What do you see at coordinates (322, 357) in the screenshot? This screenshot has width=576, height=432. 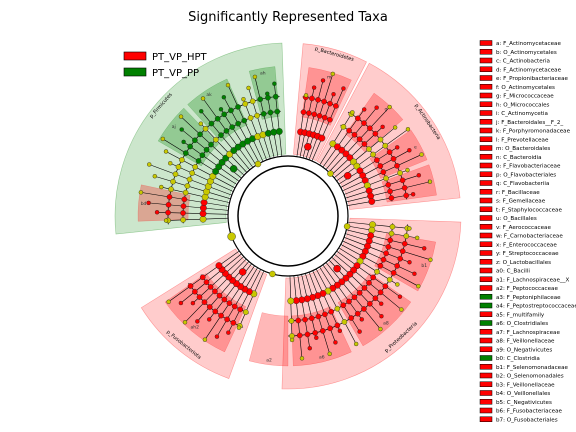 I see `subclade-label: a6` at bounding box center [322, 357].